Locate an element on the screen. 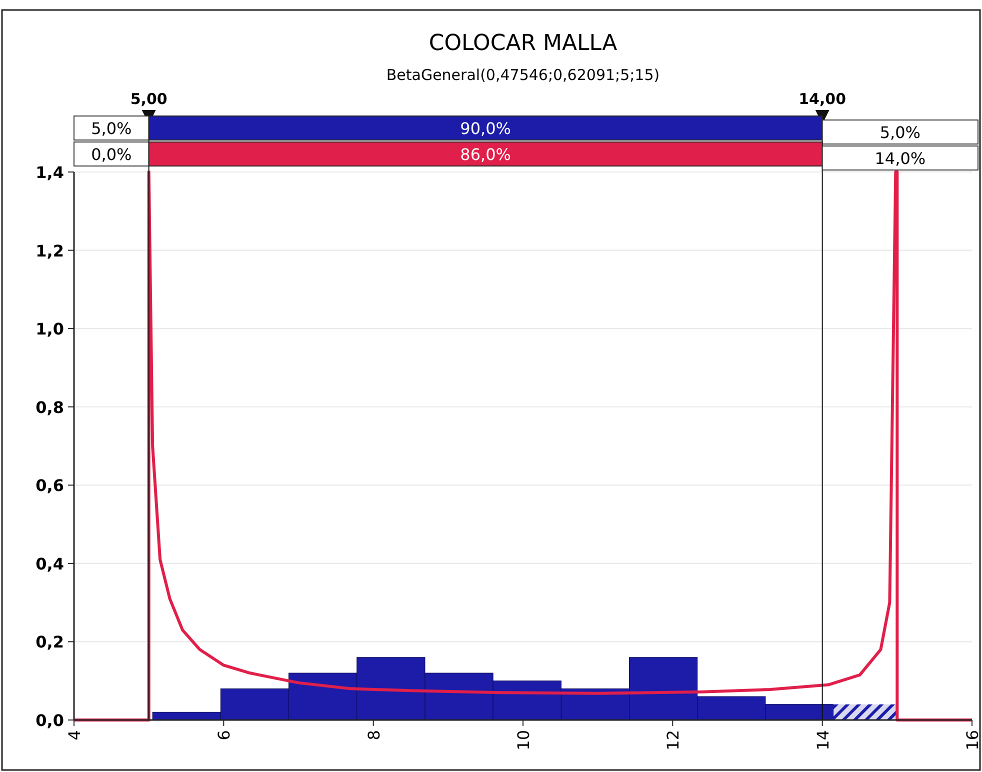  x-tick-label: 10 is located at coordinates (523, 740).